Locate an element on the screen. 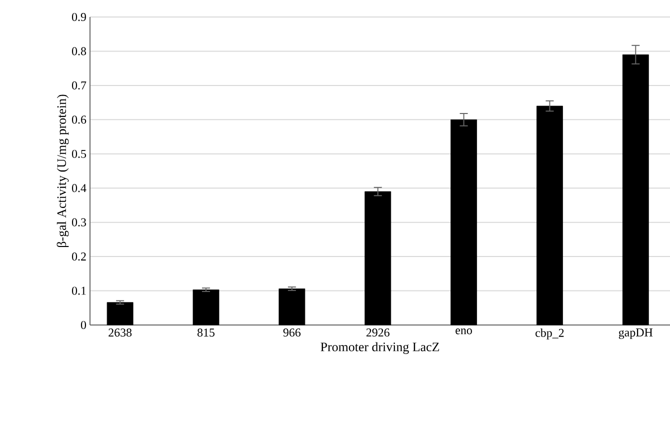  y-tick-label: 0.3 is located at coordinates (79, 222).